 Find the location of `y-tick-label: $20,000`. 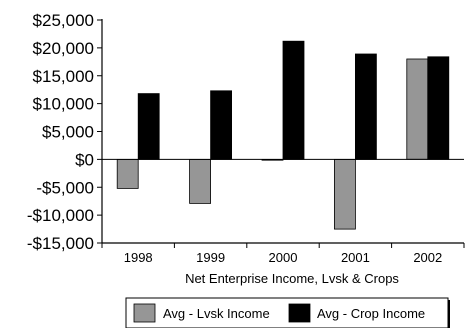

y-tick-label: $20,000 is located at coordinates (63, 48).